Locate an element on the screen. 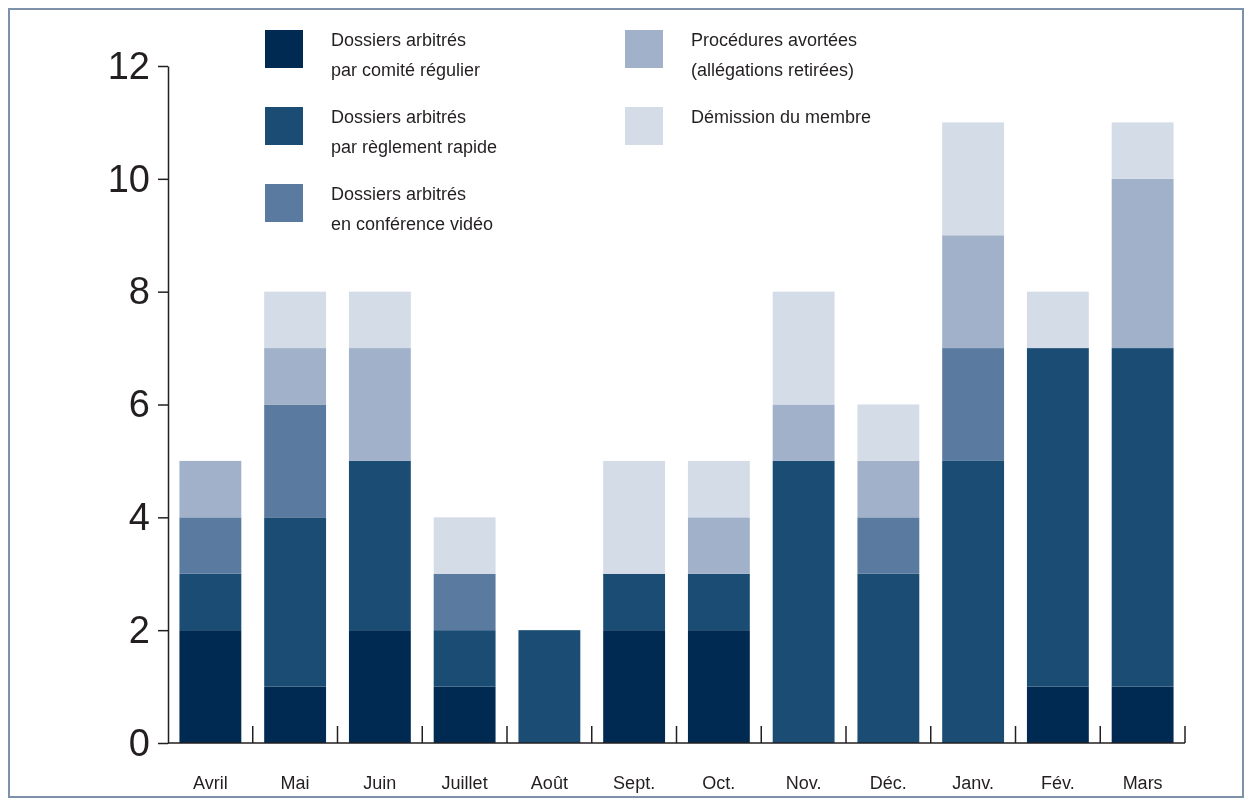 The width and height of the screenshot is (1252, 798). x-tick-label: Fév. is located at coordinates (1058, 783).